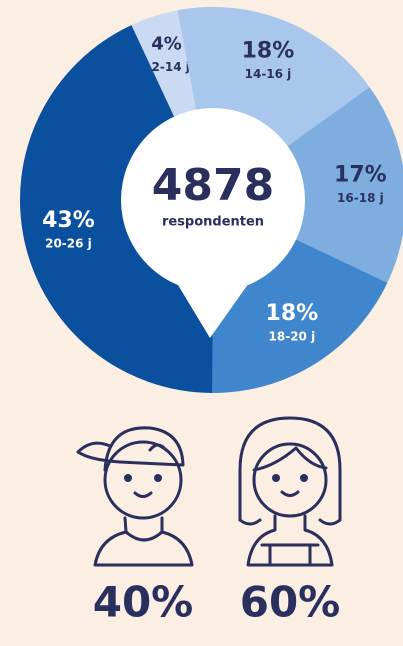  I want to click on center-circle, so click(213, 200).